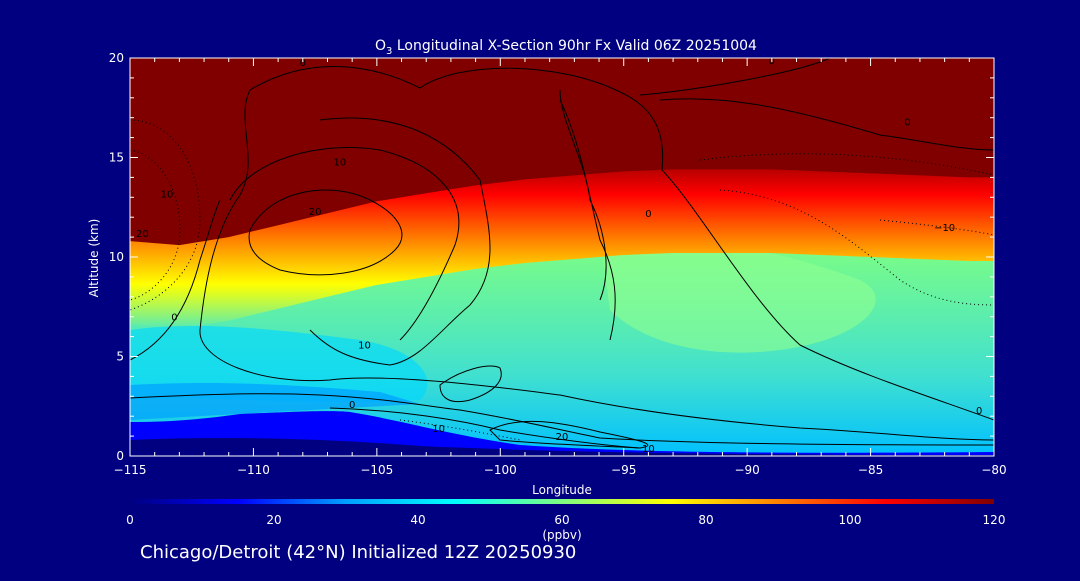 The width and height of the screenshot is (1080, 581). Describe the element at coordinates (120, 456) in the screenshot. I see `y-tick-label: 0` at that location.